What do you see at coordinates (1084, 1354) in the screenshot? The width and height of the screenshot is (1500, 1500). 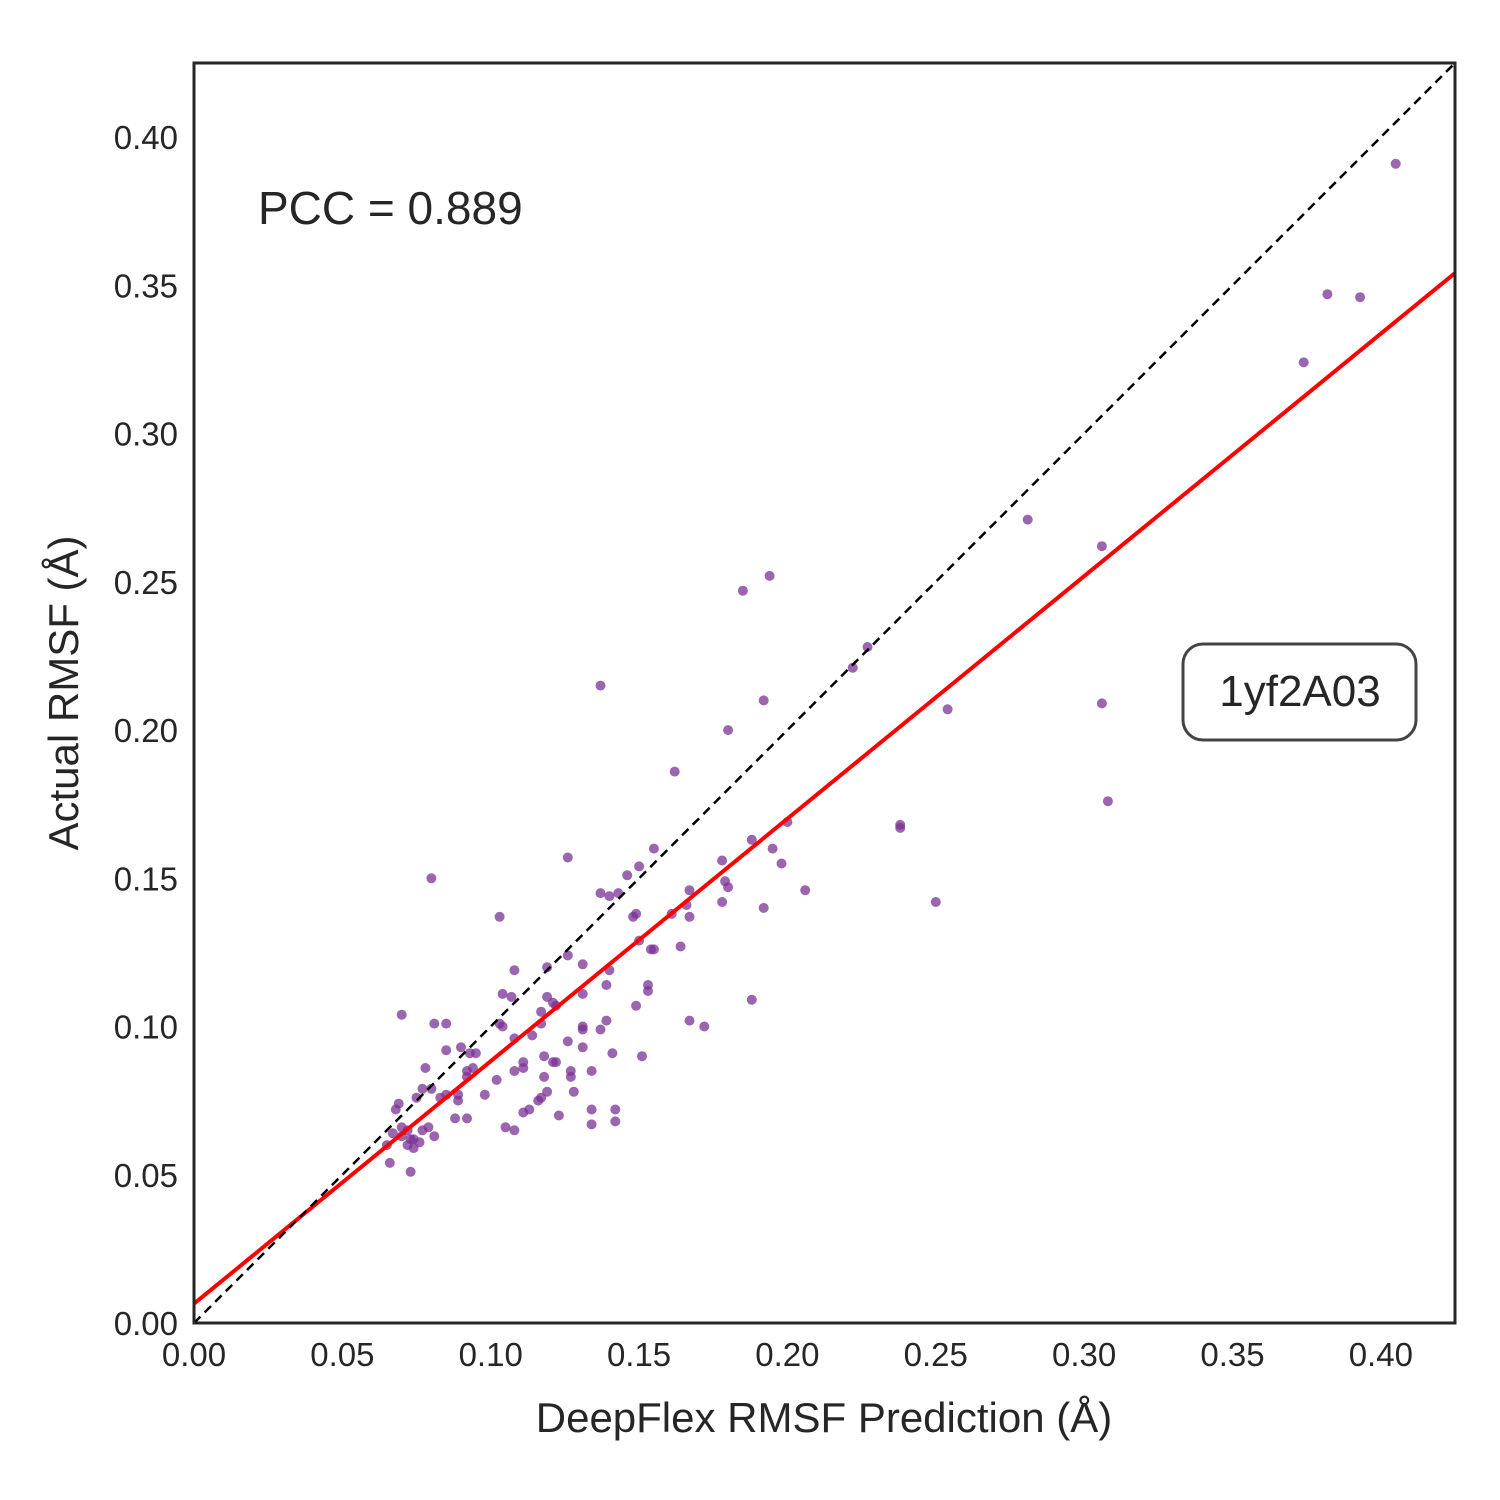 I see `x-tick-label: 0.30` at bounding box center [1084, 1354].